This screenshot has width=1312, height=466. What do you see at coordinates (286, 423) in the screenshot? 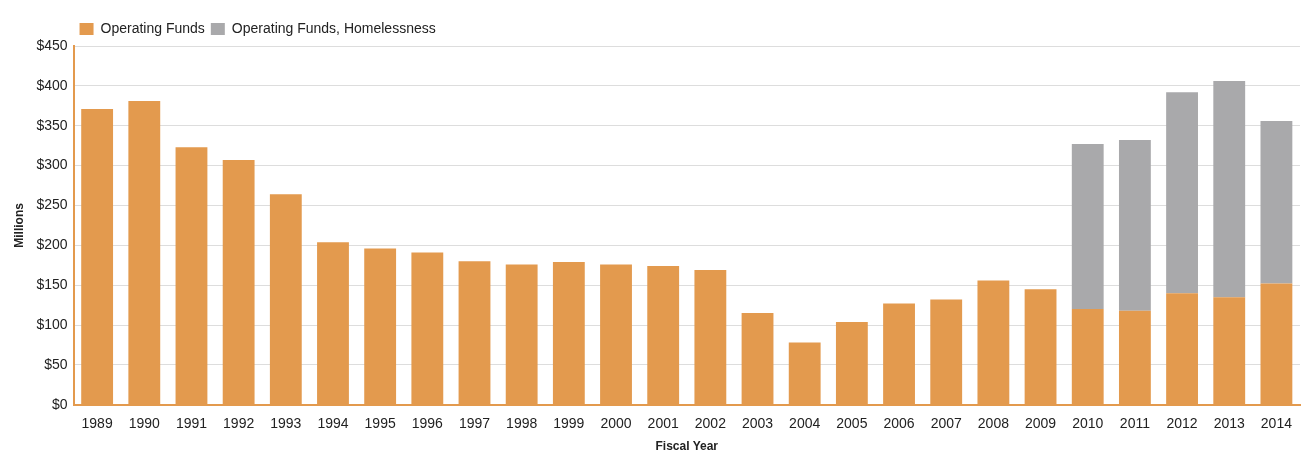
I see `x-tick-label: 1993` at bounding box center [286, 423].